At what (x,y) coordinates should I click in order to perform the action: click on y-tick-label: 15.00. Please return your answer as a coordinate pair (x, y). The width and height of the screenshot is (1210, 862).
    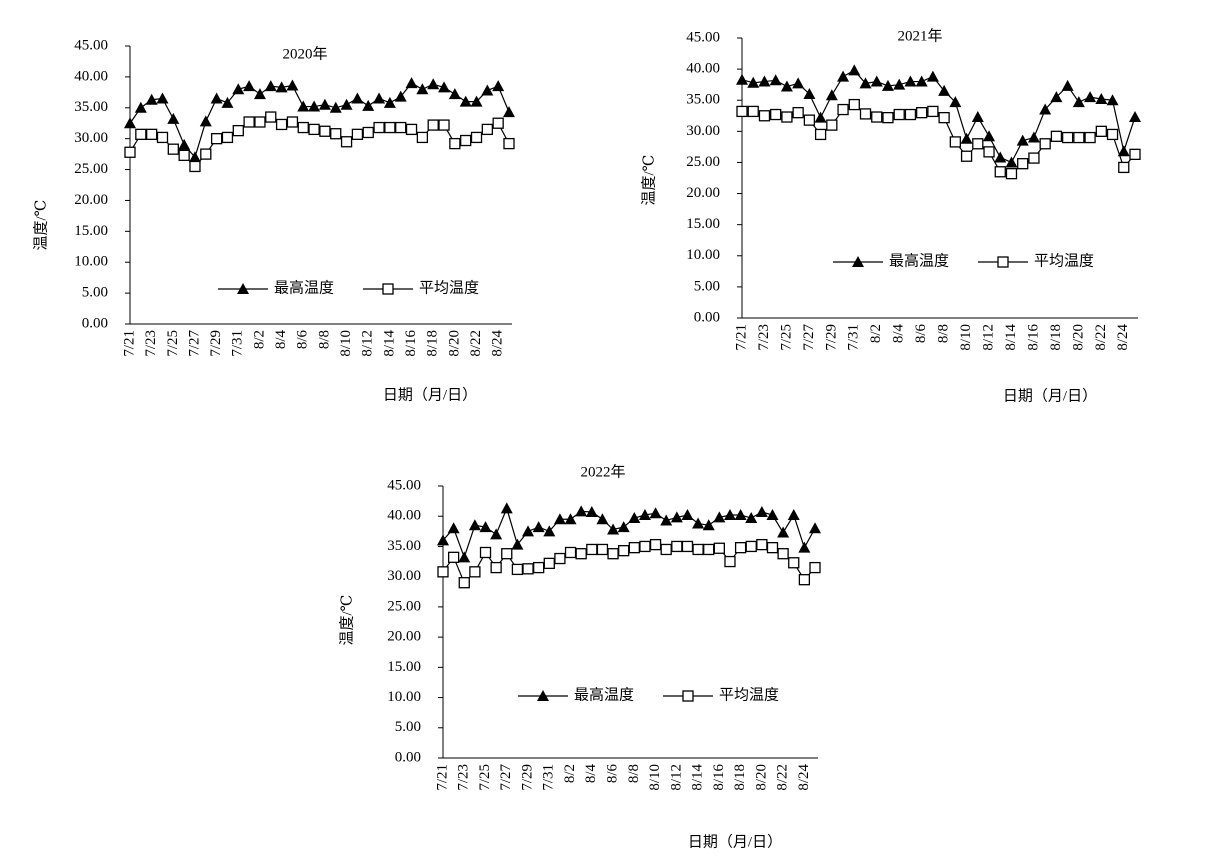
    Looking at the image, I should click on (91, 231).